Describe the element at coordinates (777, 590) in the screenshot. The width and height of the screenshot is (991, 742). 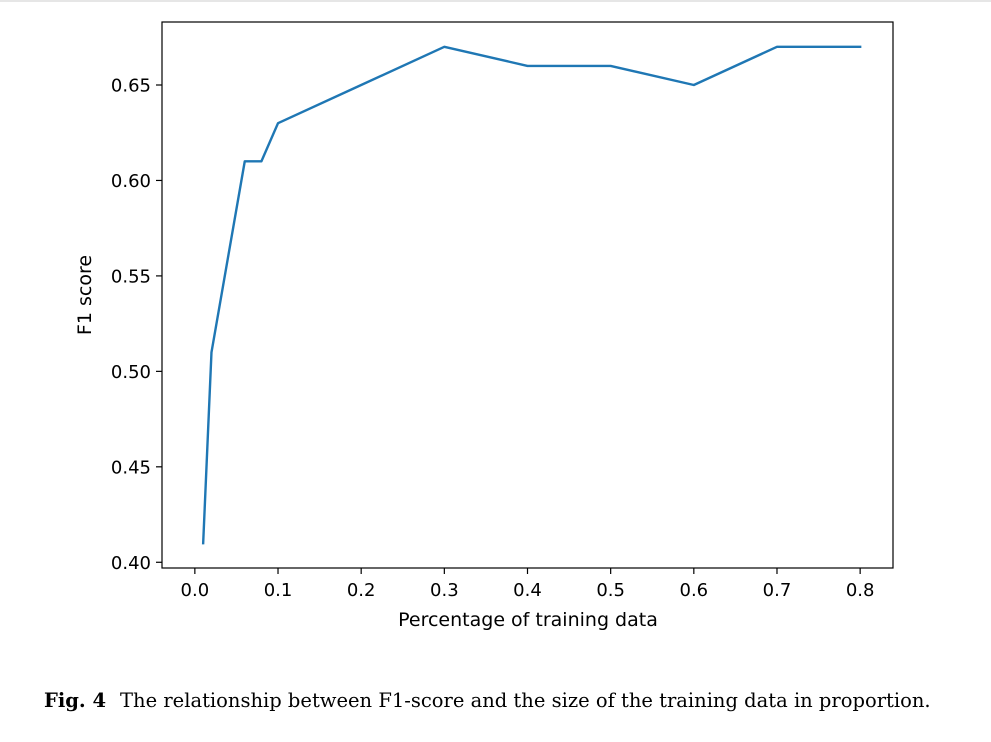
I see `x-tick-label: 0.7` at that location.